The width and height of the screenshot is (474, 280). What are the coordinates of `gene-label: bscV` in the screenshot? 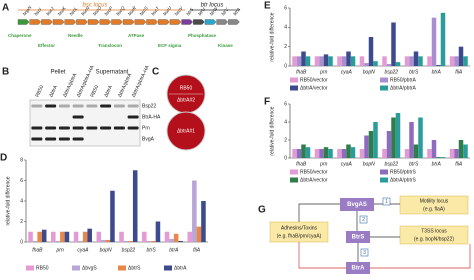 It's located at (179, 11).